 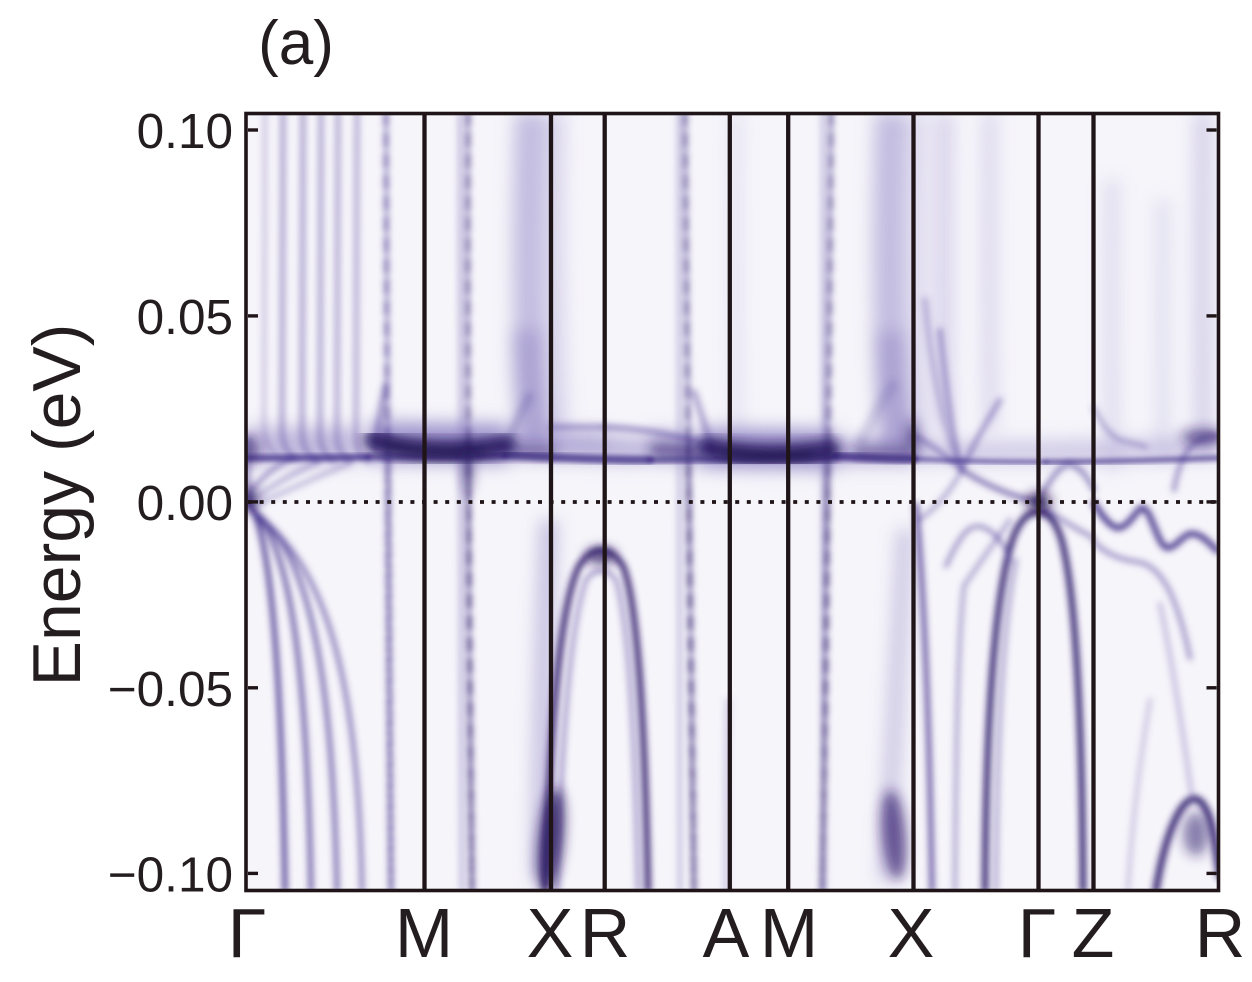 What do you see at coordinates (726, 933) in the screenshot?
I see `svg-text: A` at bounding box center [726, 933].